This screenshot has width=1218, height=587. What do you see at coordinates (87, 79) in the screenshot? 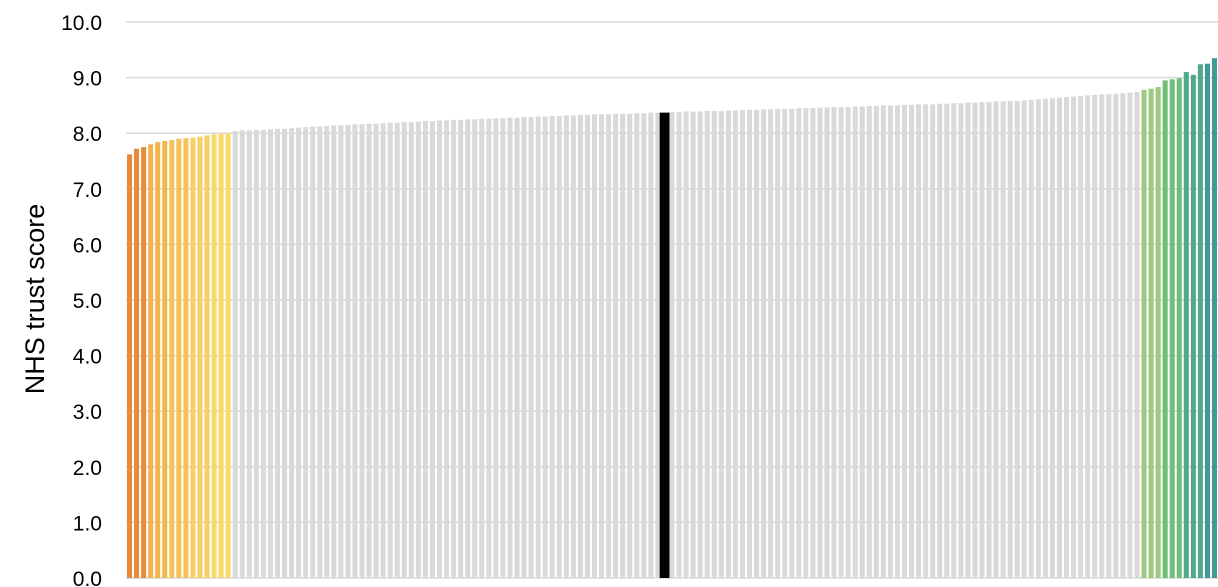
I see `y-tick-label: 9.0` at bounding box center [87, 79].